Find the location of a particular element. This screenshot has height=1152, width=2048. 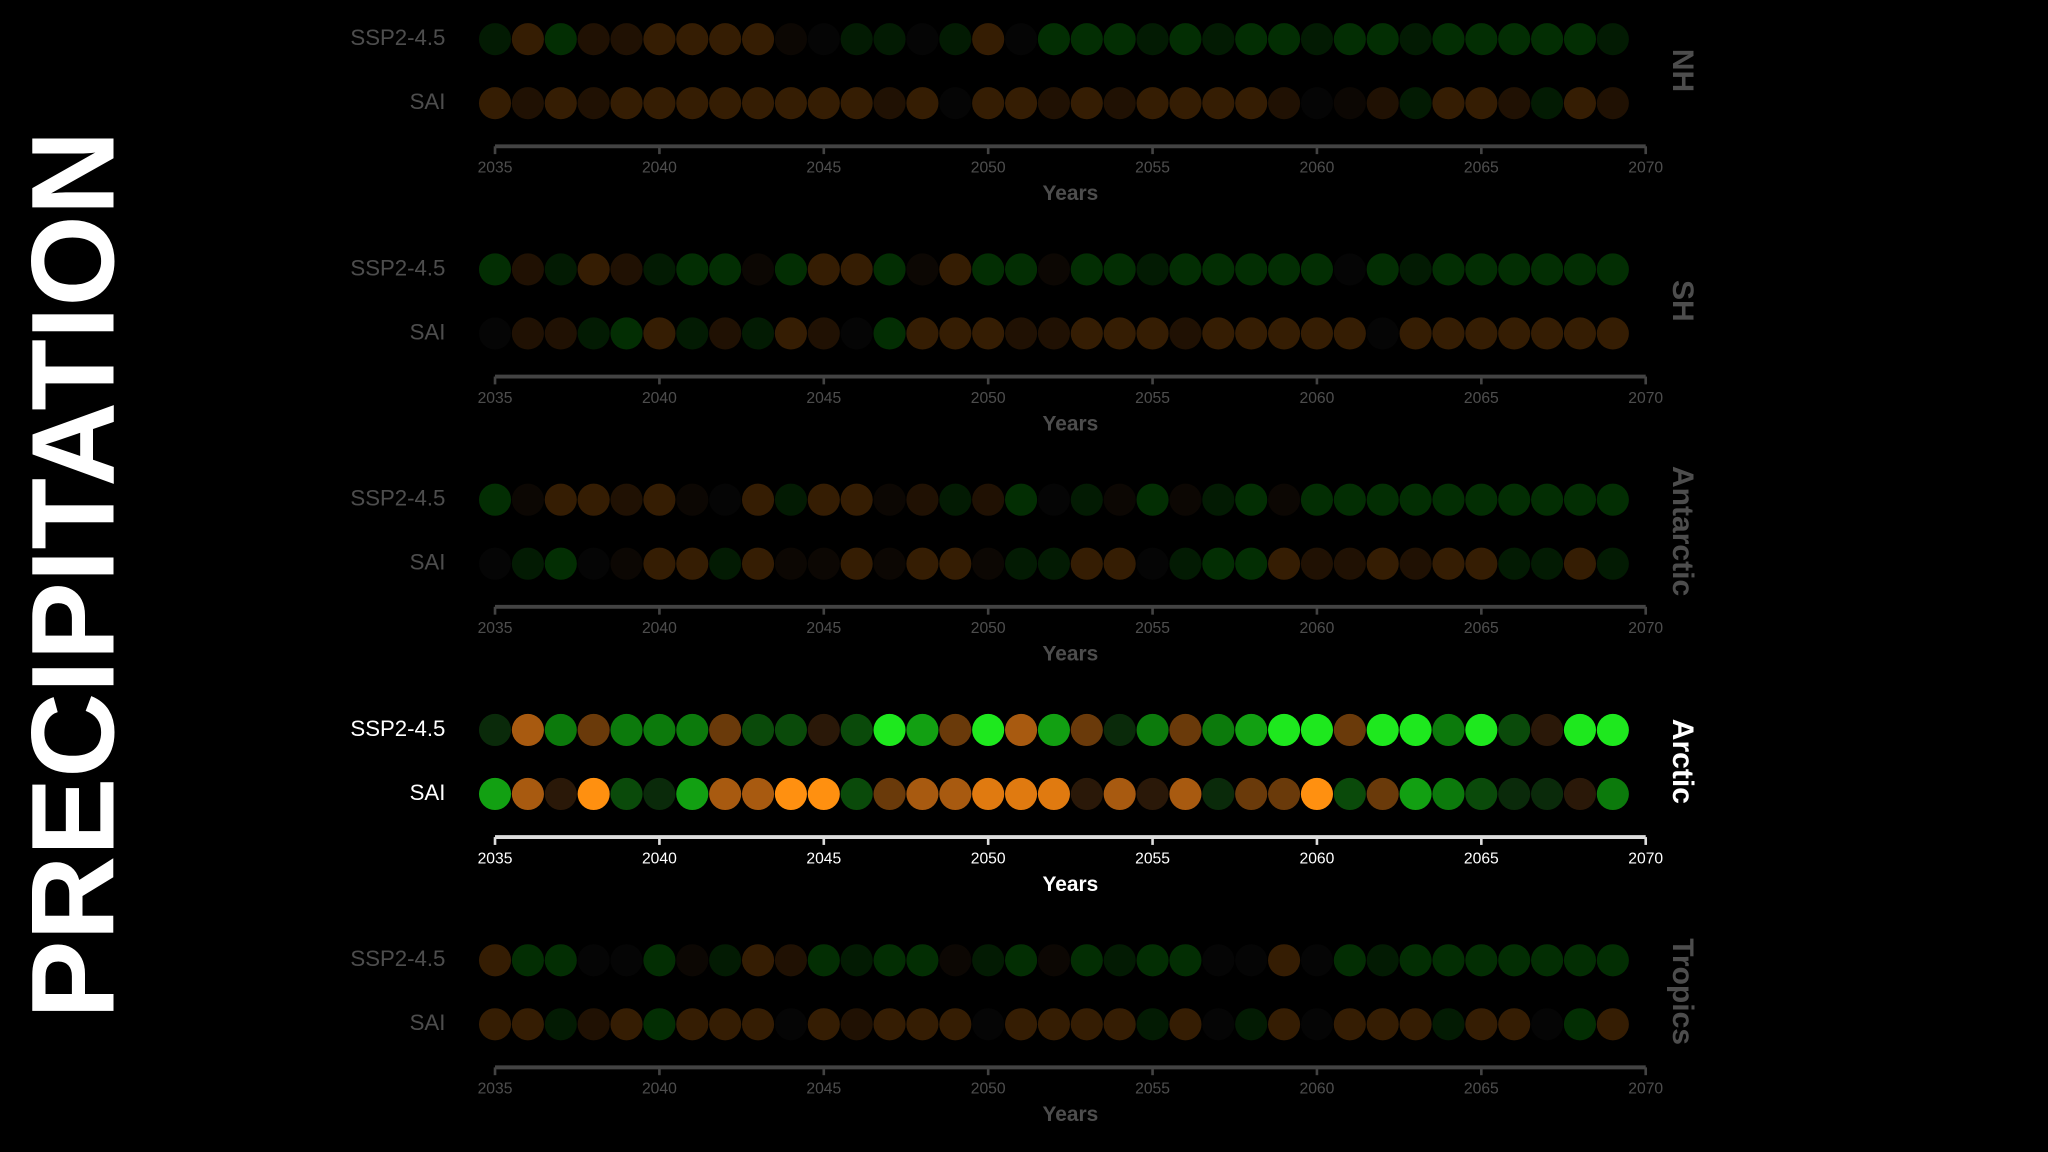

row-label: SAI is located at coordinates (428, 792).